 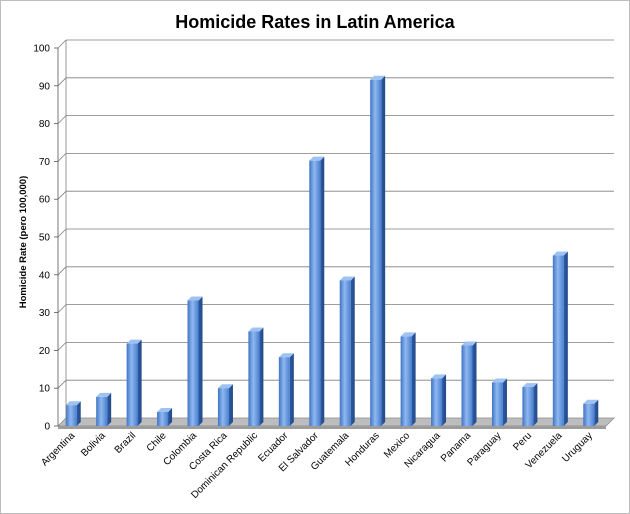 What do you see at coordinates (45, 200) in the screenshot?
I see `y-tick-label: 60` at bounding box center [45, 200].